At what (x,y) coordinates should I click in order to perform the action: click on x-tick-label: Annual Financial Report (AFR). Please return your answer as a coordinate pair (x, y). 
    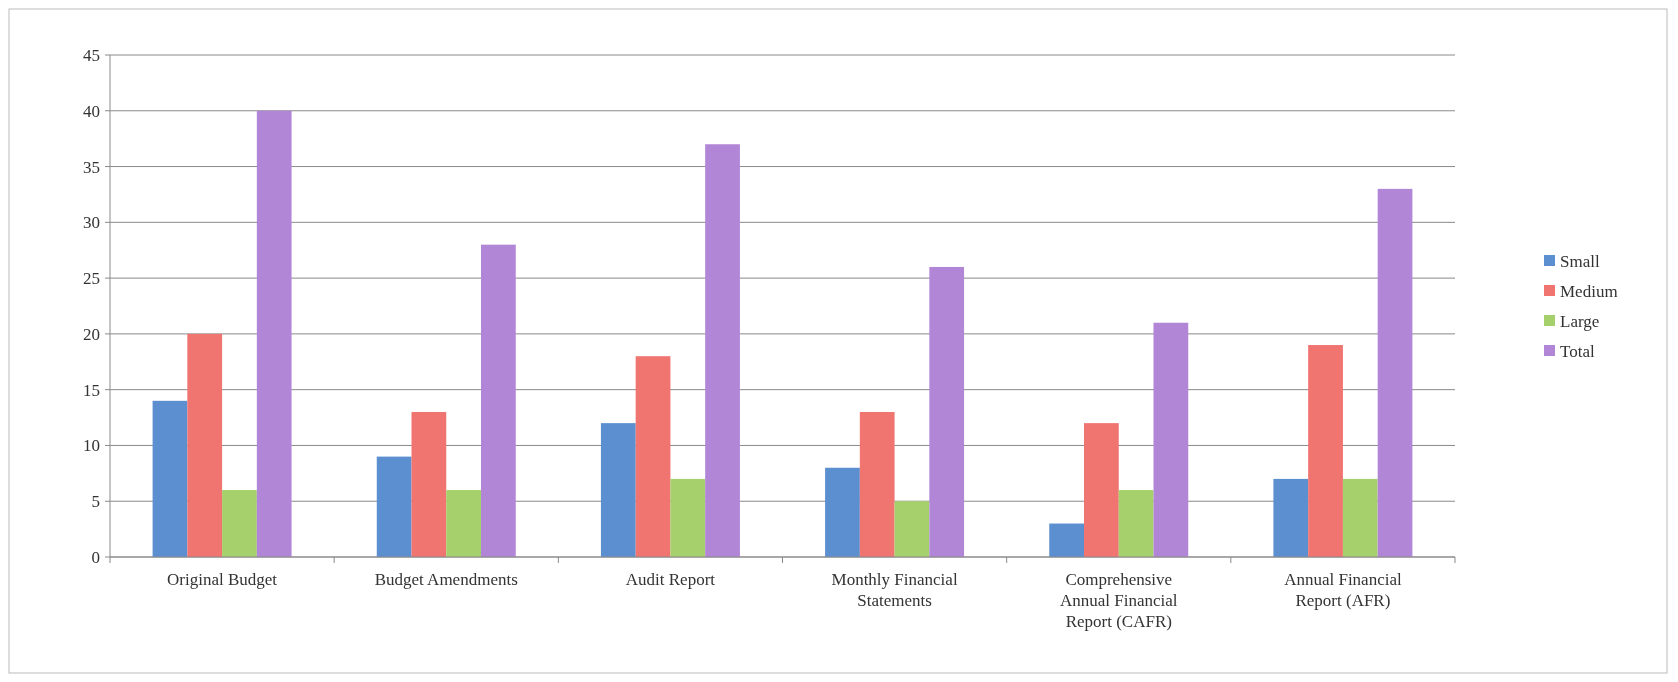
    Looking at the image, I should click on (1343, 590).